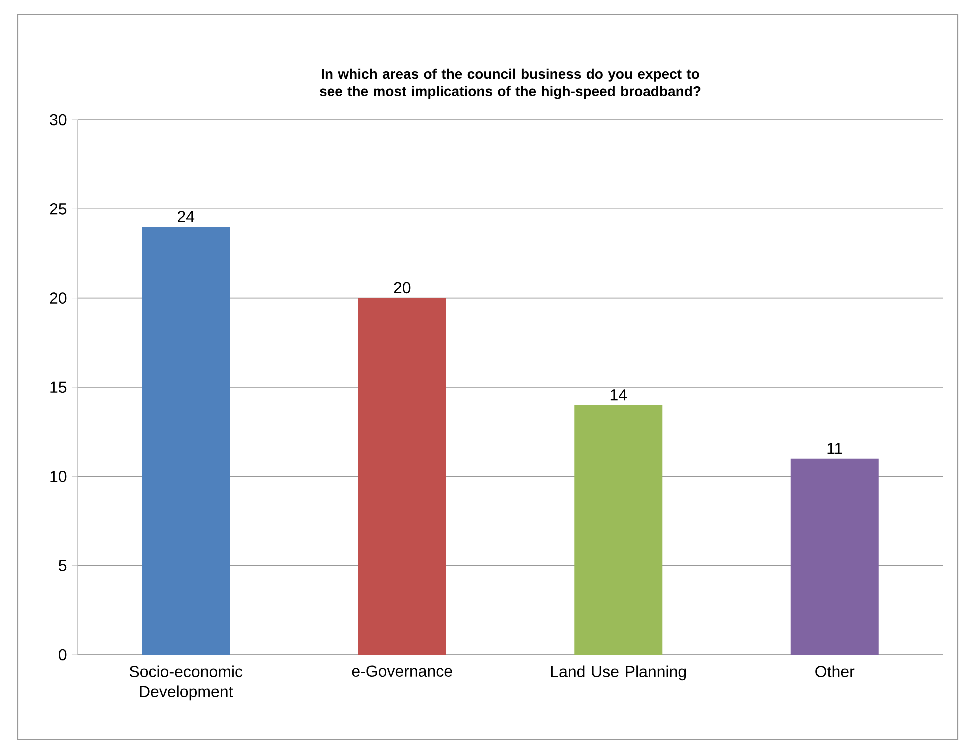 The width and height of the screenshot is (963, 746). I want to click on data-label: 11, so click(835, 448).